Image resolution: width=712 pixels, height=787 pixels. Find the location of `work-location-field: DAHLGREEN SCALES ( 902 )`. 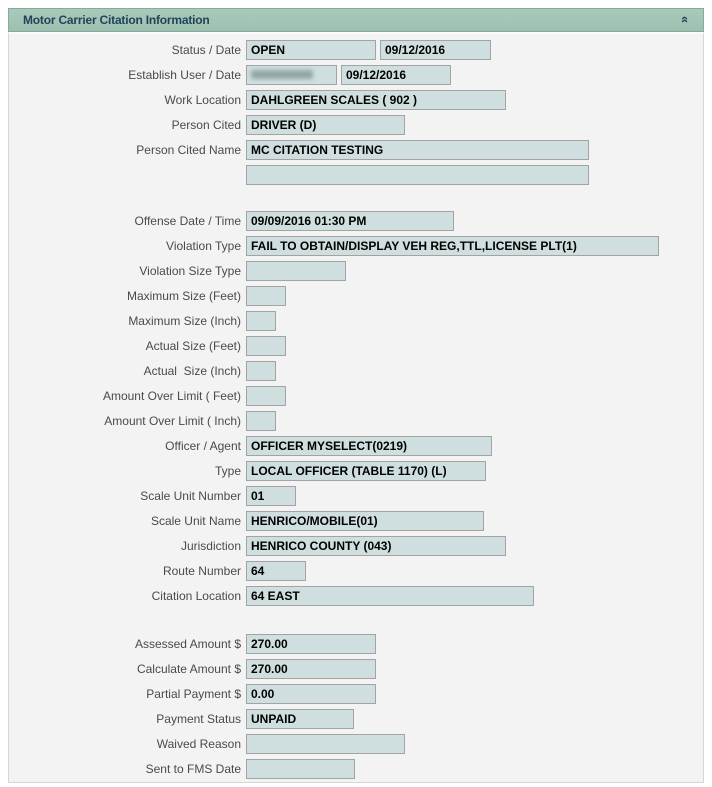

work-location-field: DAHLGREEN SCALES ( 902 ) is located at coordinates (376, 100).